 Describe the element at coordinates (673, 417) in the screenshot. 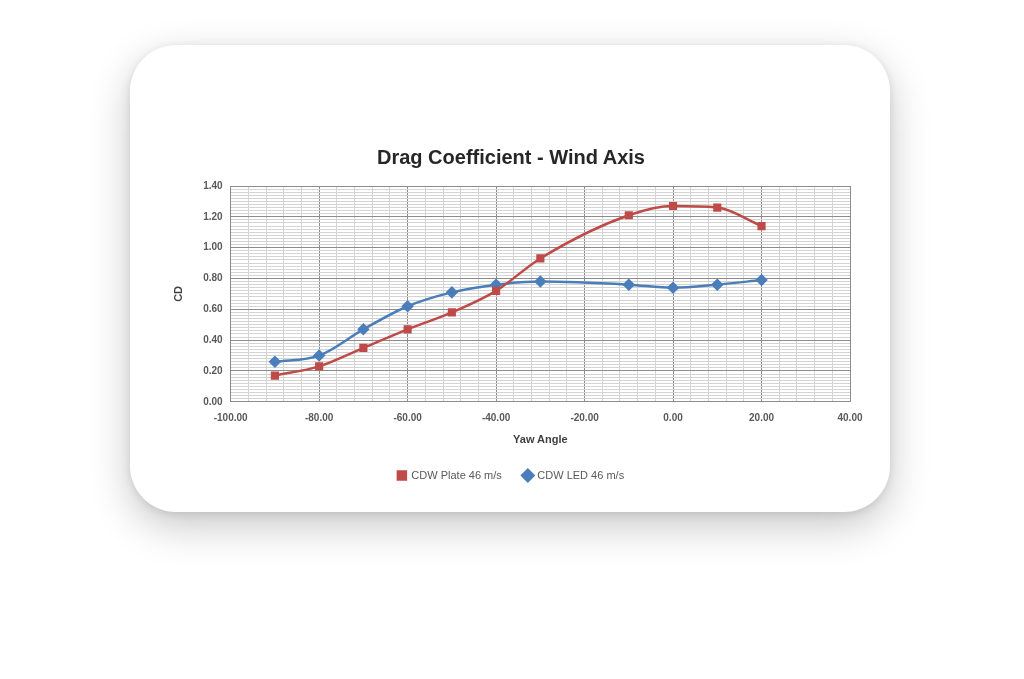

I see `x-tick-label: 0.00` at that location.